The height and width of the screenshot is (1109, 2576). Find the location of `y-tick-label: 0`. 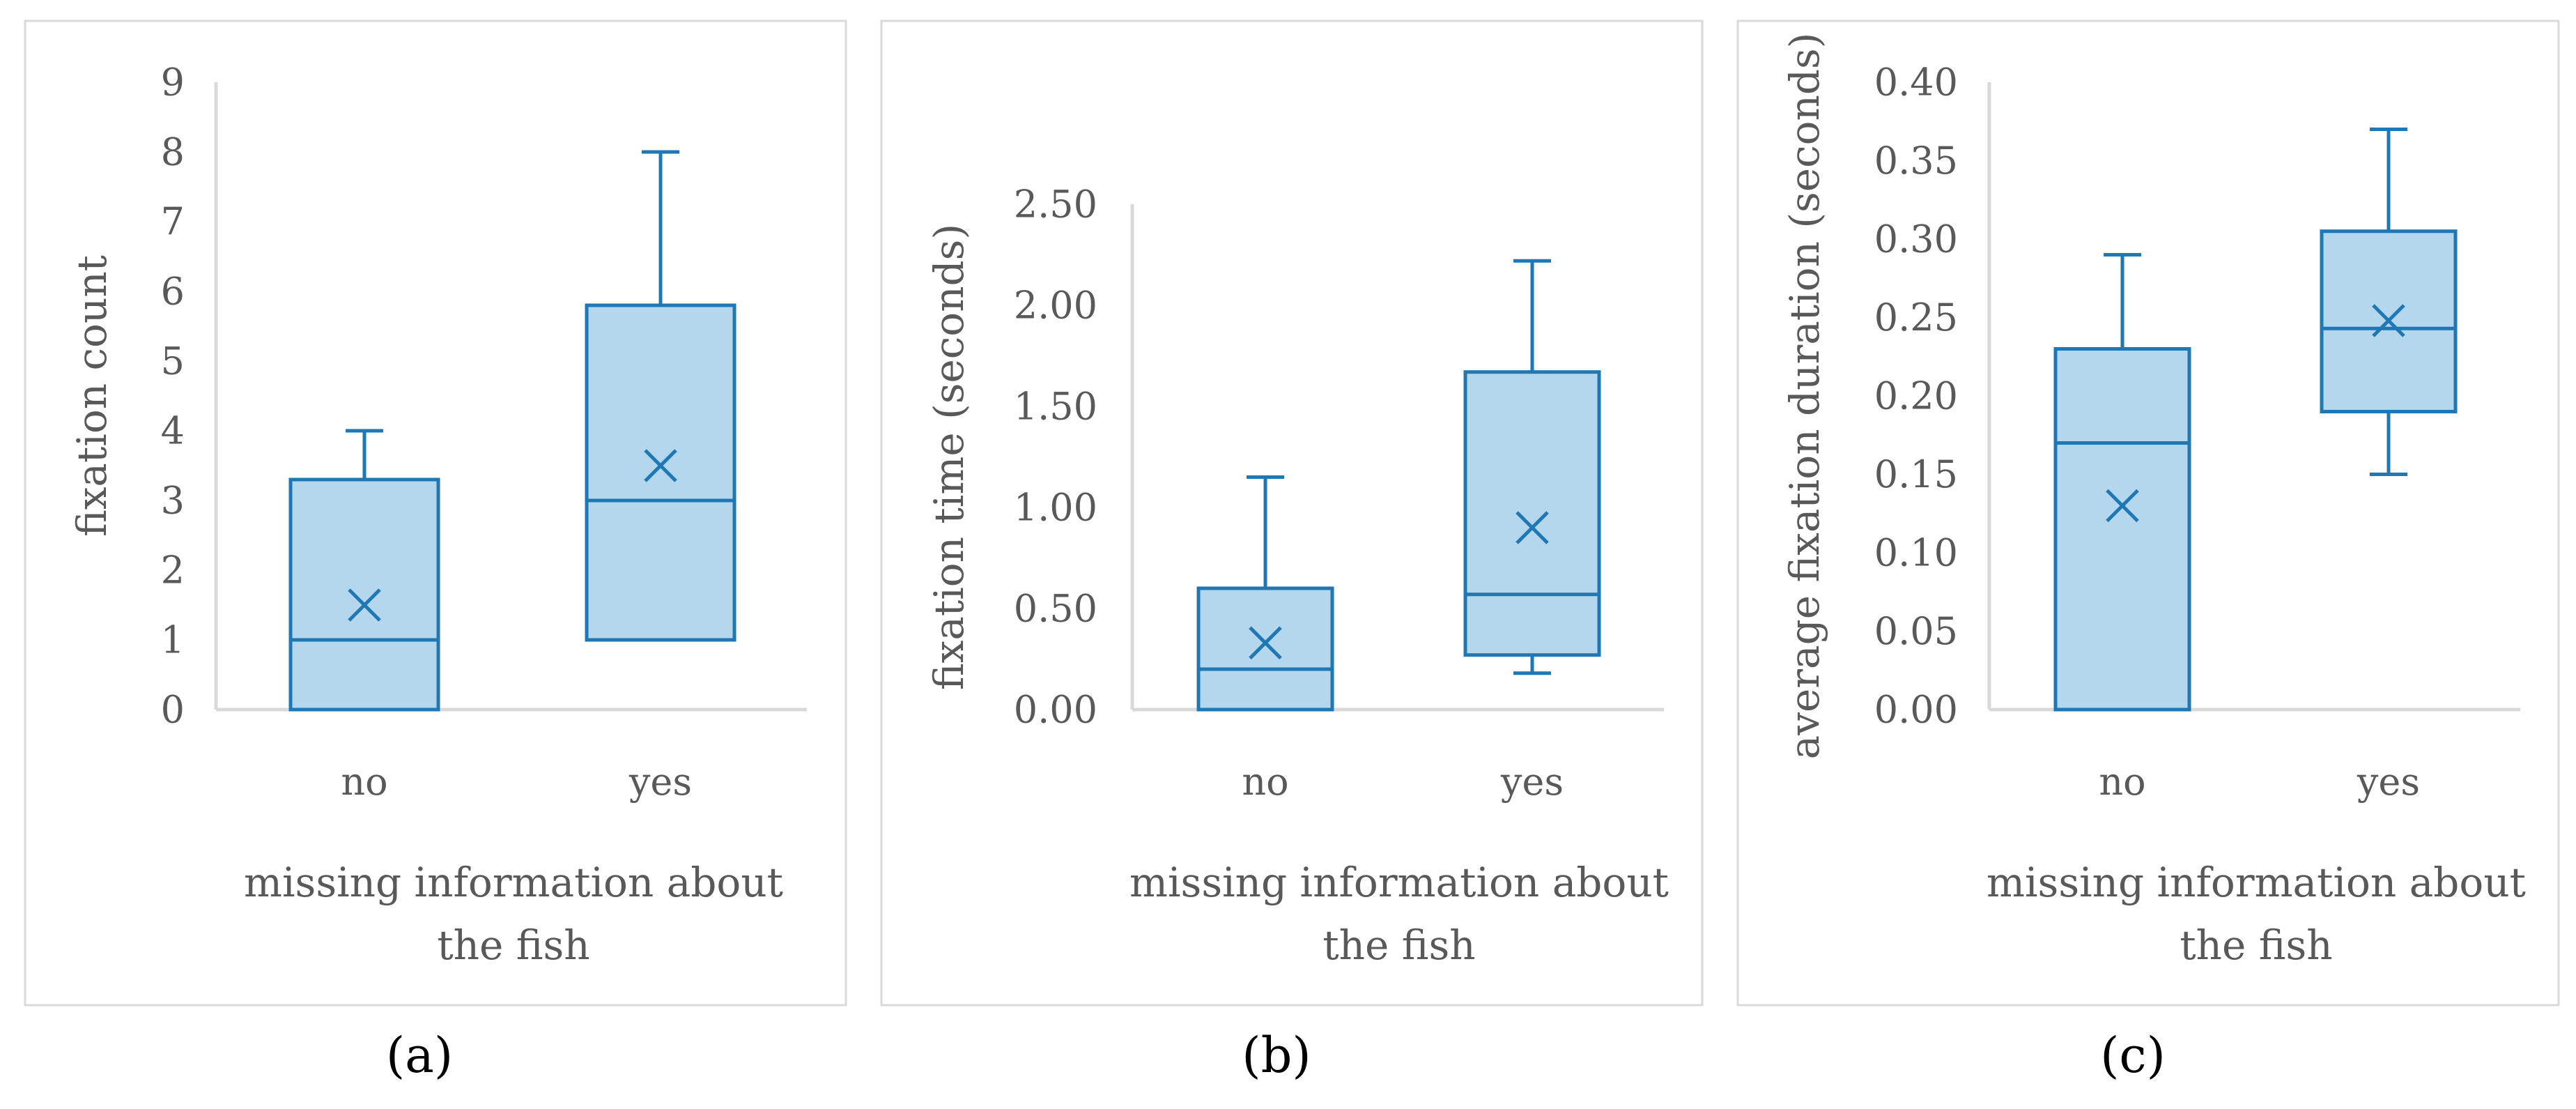

y-tick-label: 0 is located at coordinates (173, 710).